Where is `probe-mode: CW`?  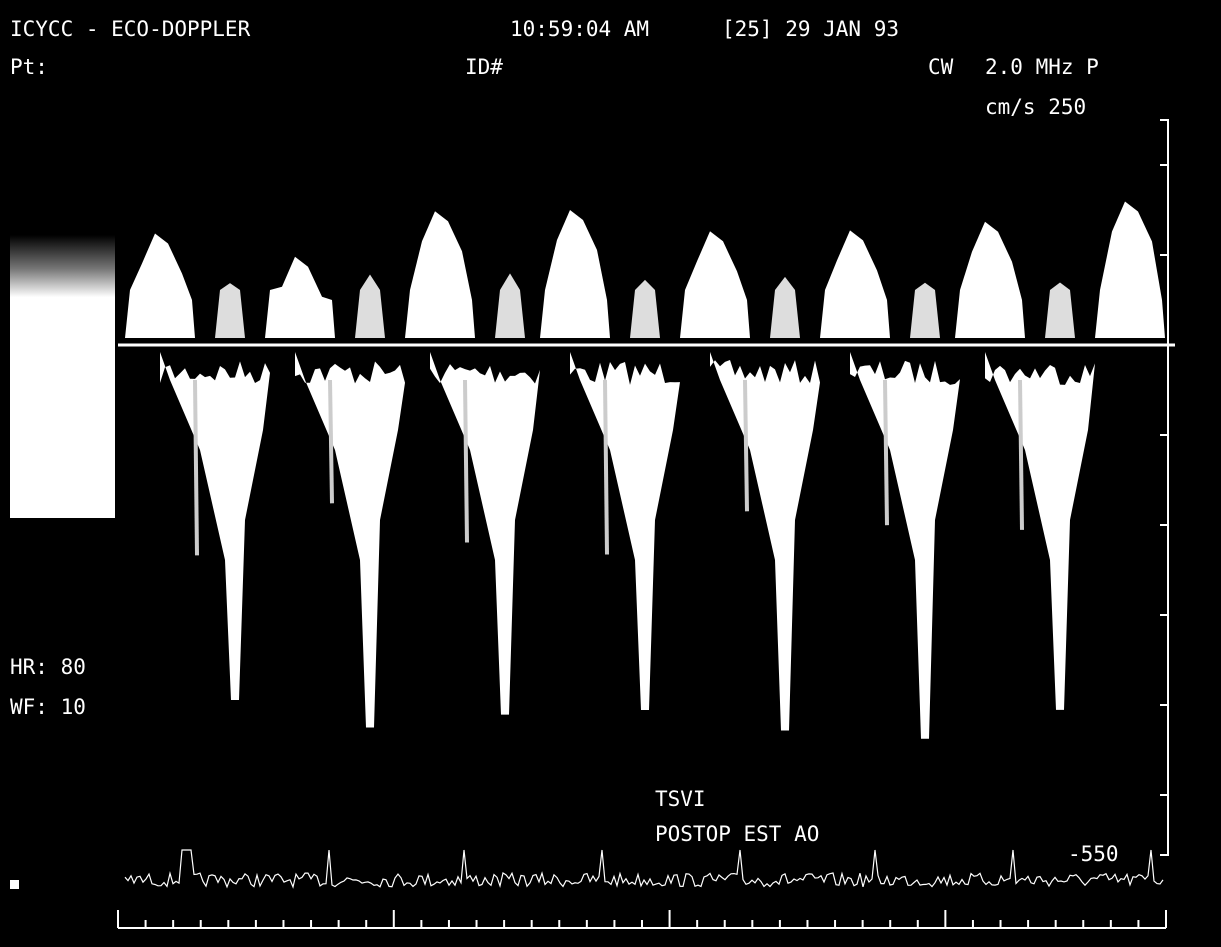 probe-mode: CW is located at coordinates (941, 67).